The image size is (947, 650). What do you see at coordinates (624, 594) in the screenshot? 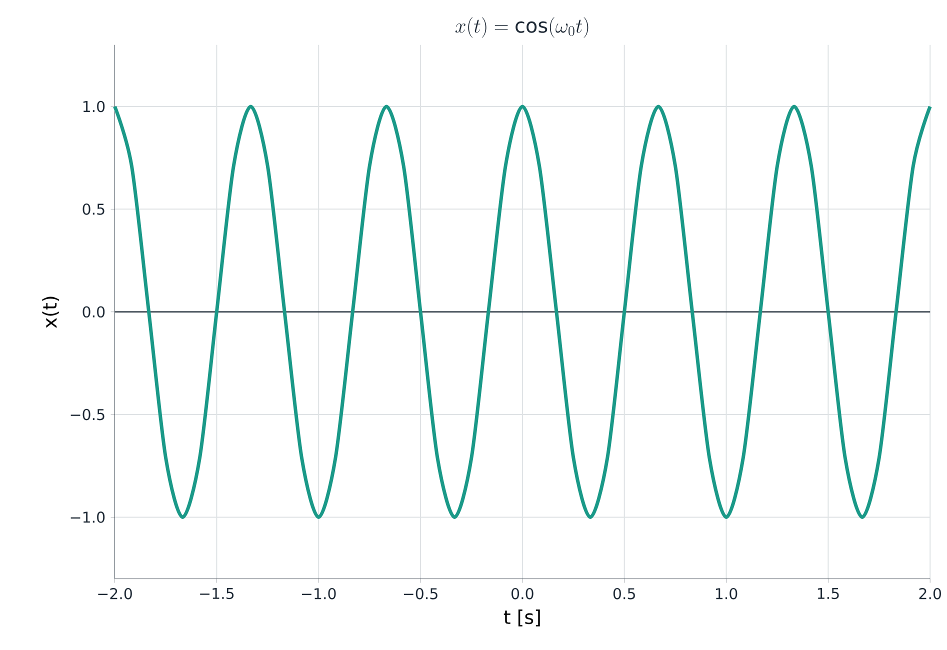
I see `x-tick-label: 0.5` at bounding box center [624, 594].